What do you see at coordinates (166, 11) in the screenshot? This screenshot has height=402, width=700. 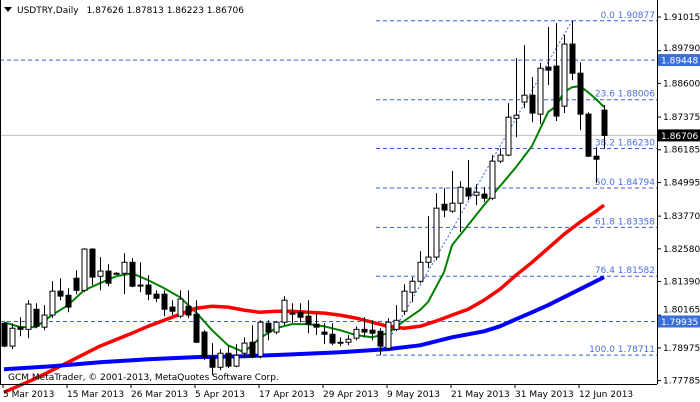 I see `ohlc-readout: 1.87626 1.87813 1.86223 1.86706` at bounding box center [166, 11].